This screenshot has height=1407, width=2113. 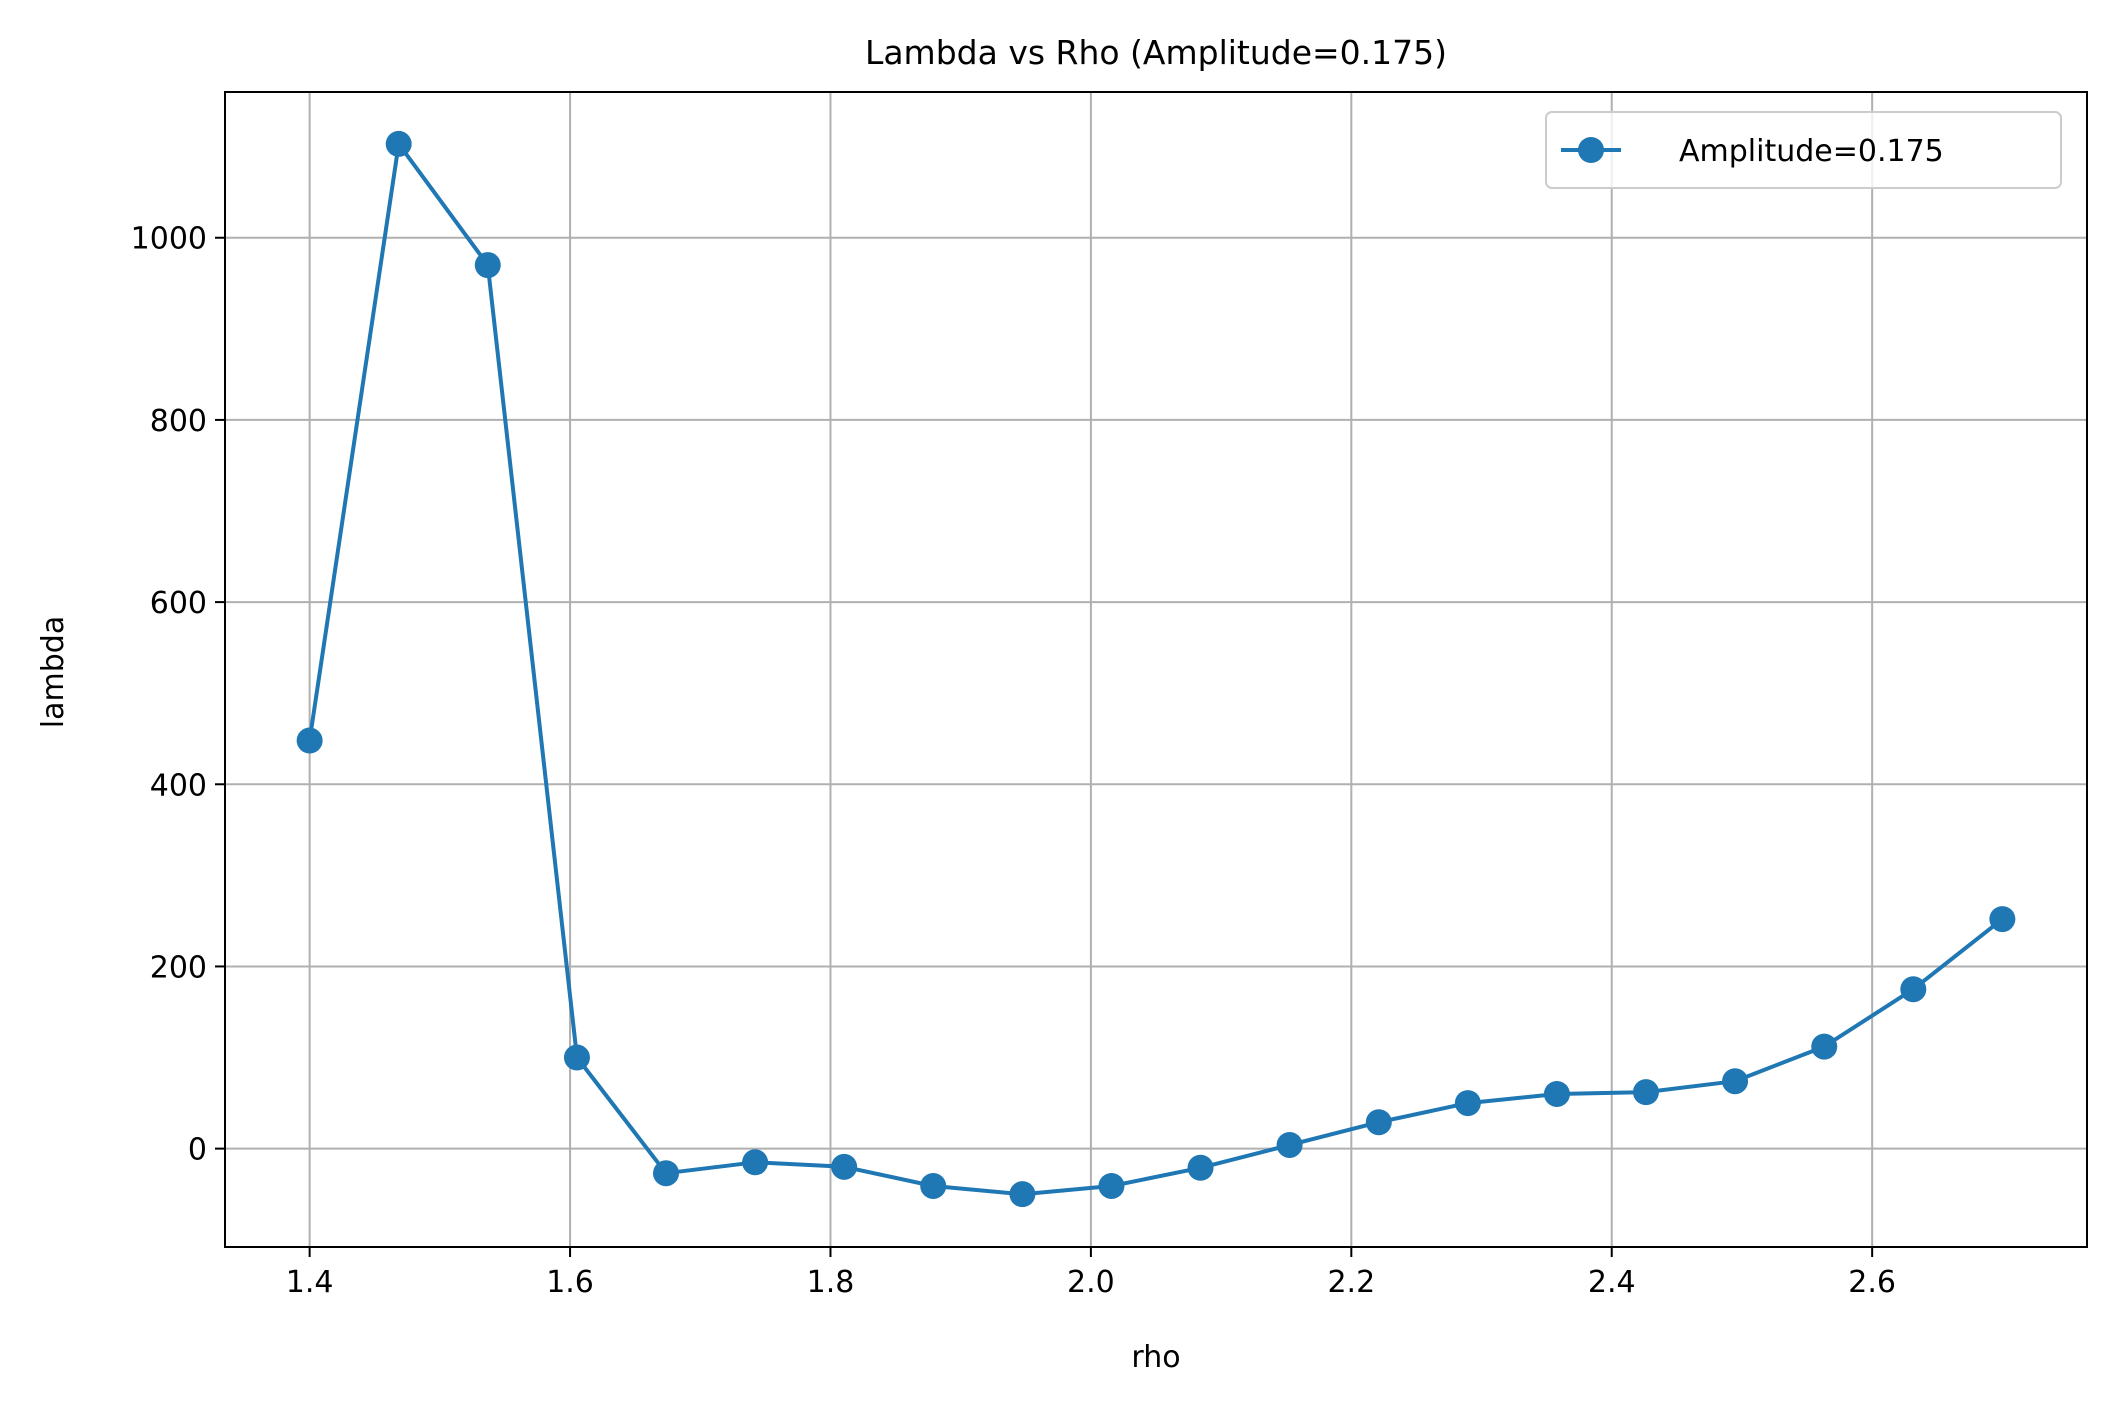 I want to click on x-tick-label: 2.2, so click(x=1351, y=1282).